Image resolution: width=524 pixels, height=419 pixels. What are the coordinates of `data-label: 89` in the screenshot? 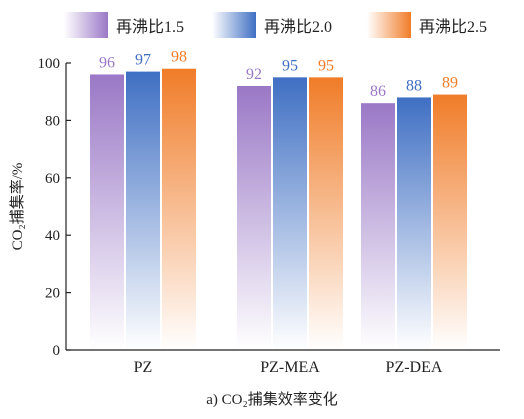 It's located at (450, 83).